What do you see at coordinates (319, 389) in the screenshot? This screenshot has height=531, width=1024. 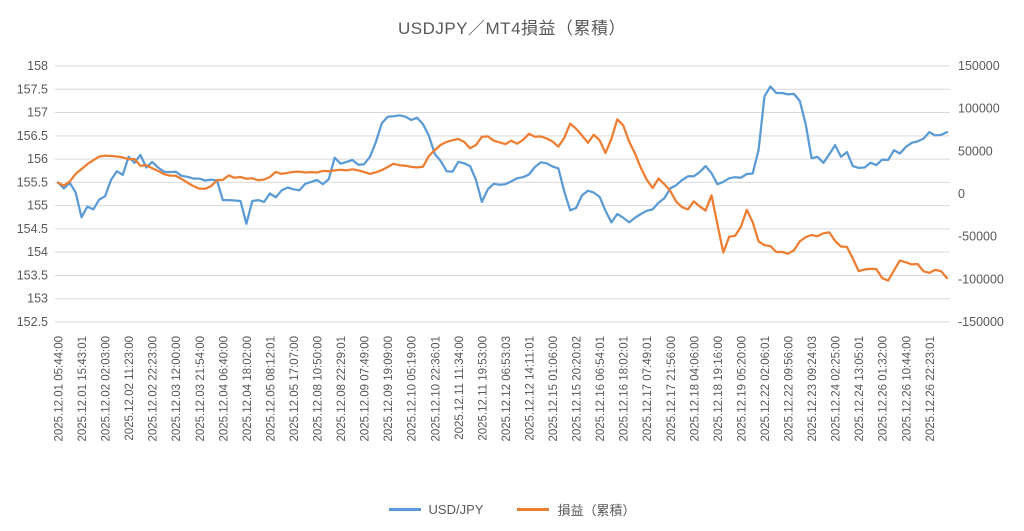 I see `x-axis-tick-label: 2025.12.08 10:50:00` at bounding box center [319, 389].